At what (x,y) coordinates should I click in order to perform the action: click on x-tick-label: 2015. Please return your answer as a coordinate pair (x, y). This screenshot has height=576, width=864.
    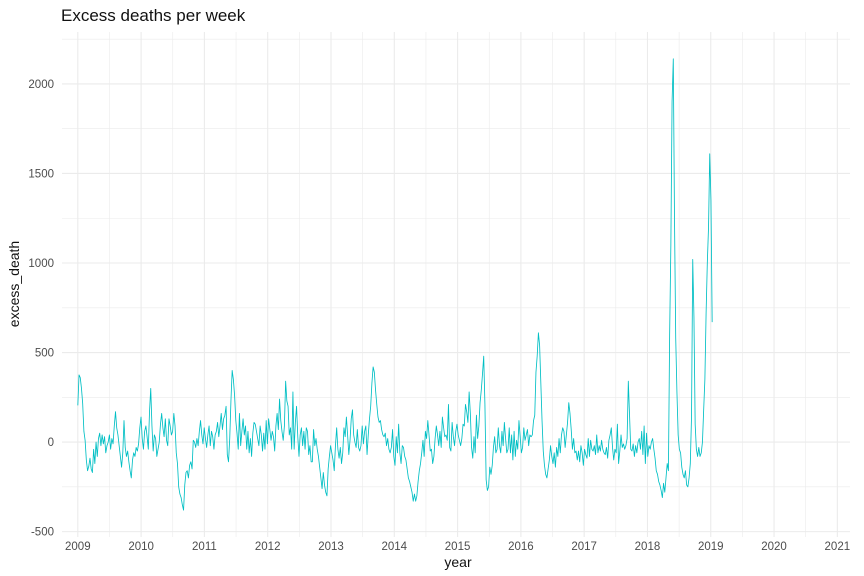
    Looking at the image, I should click on (458, 547).